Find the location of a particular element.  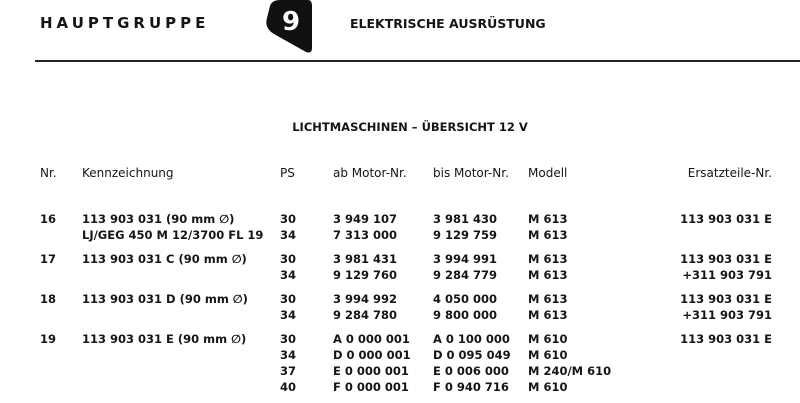

cell-bis: 3 994 991 is located at coordinates (465, 259).